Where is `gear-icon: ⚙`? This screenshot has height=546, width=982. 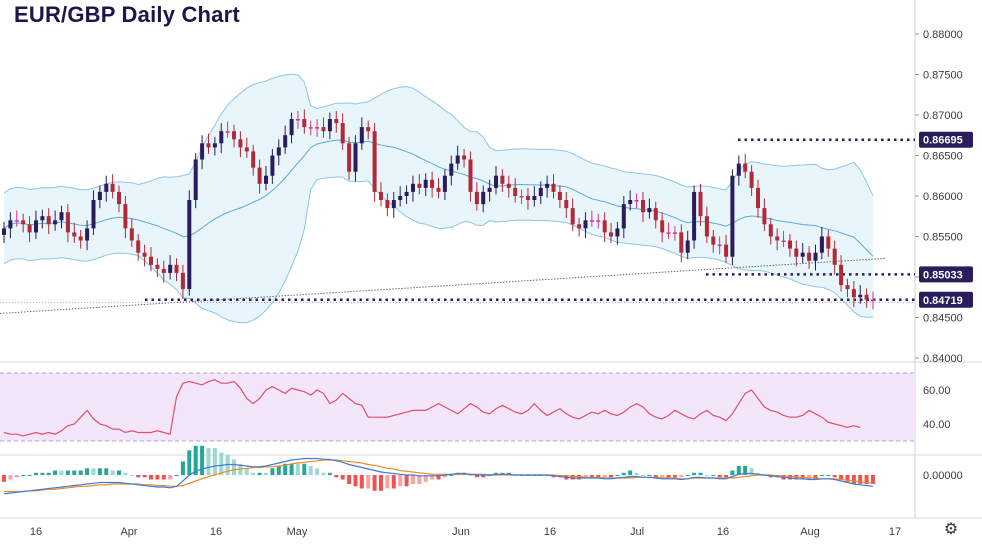 gear-icon: ⚙ is located at coordinates (951, 529).